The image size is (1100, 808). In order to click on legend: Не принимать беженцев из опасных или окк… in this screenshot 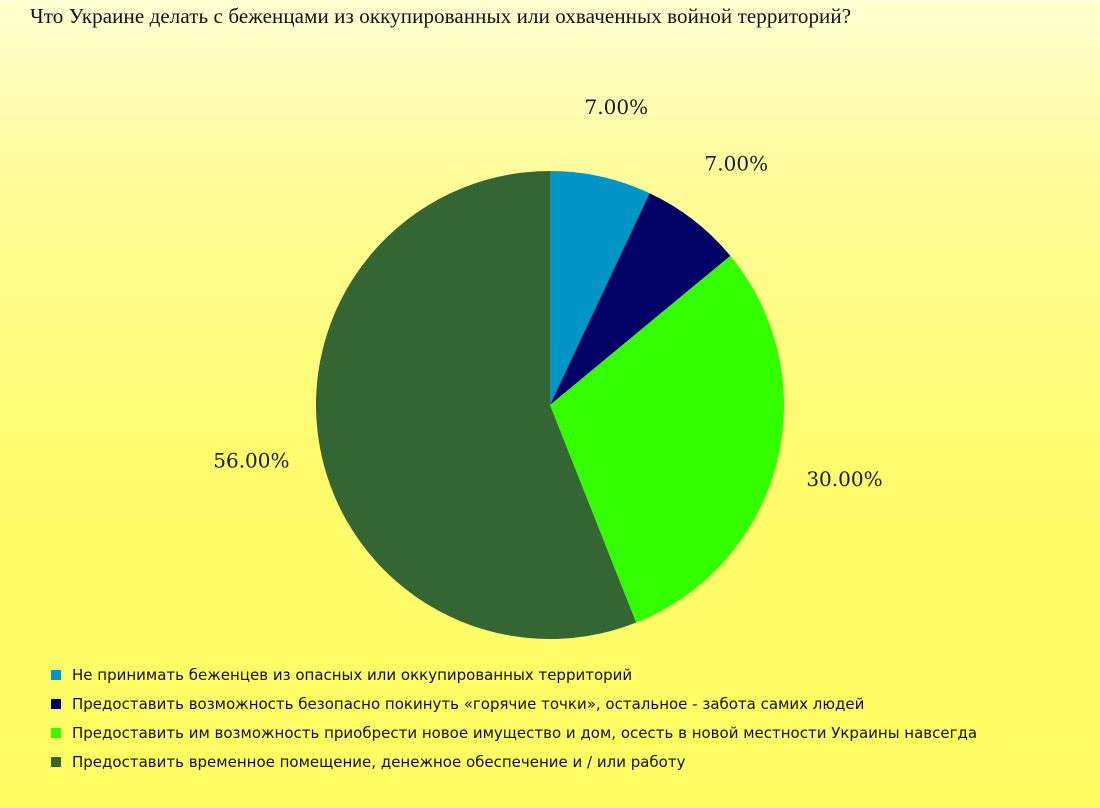, I will do `click(514, 718)`.